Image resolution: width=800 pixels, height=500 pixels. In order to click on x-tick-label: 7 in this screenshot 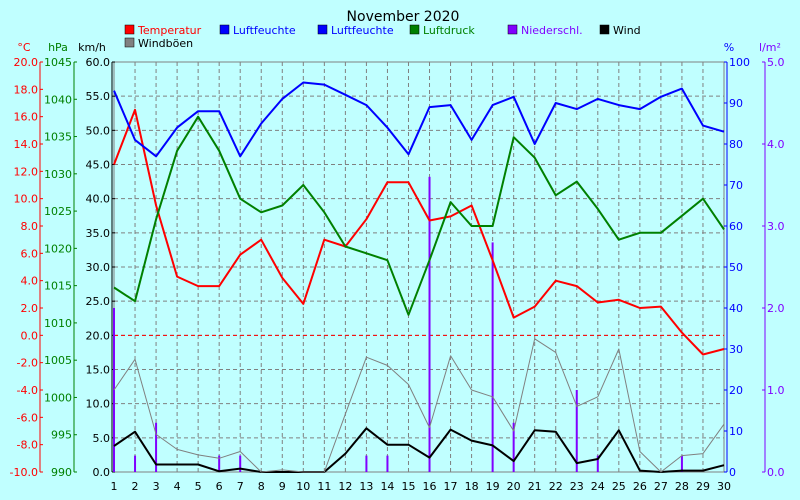, I will do `click(240, 486)`.